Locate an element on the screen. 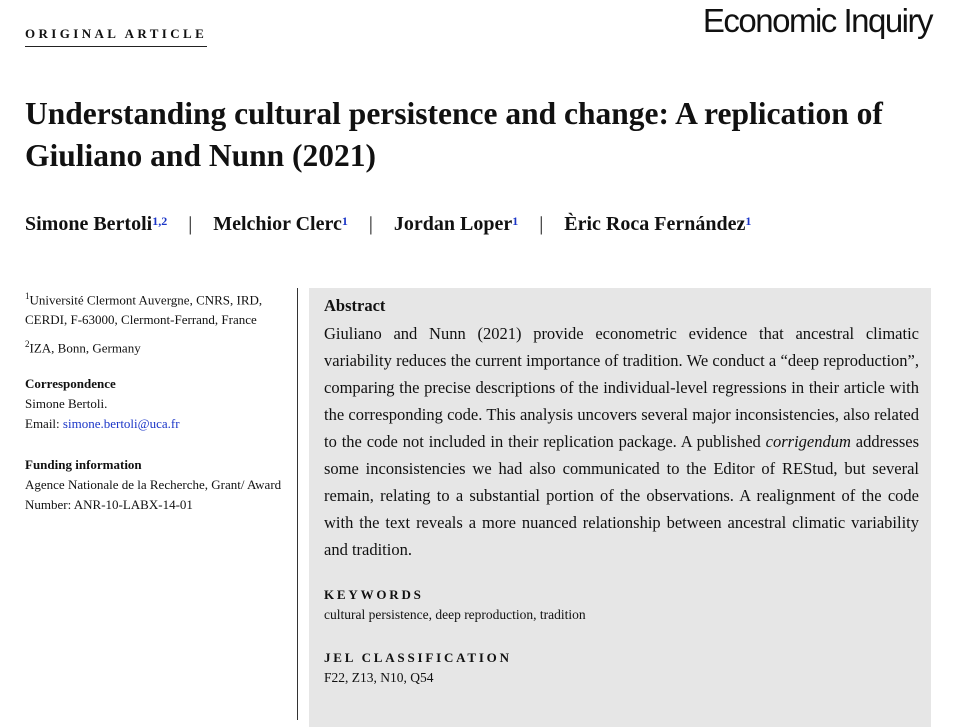 The width and height of the screenshot is (979, 727). correspondence-email-line: Email: simone.bertoli@uca.fr is located at coordinates (156, 424).